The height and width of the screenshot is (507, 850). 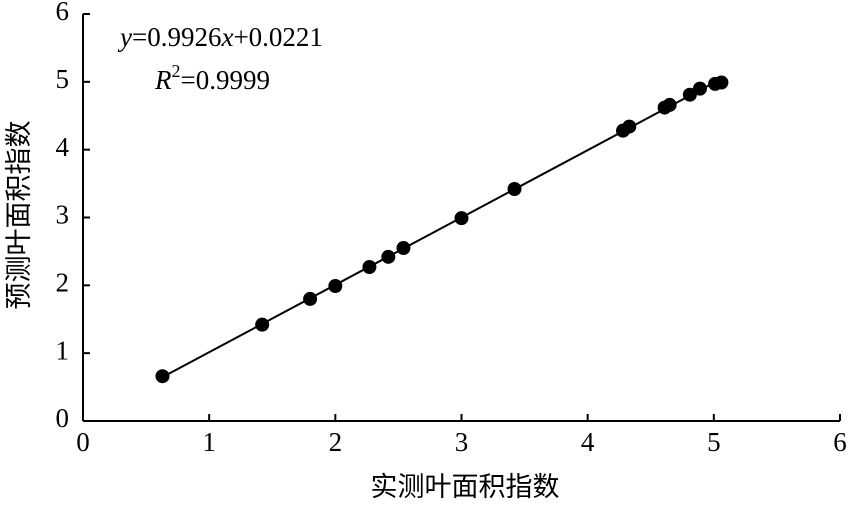 I want to click on y-tick-label: 2, so click(x=63, y=283).